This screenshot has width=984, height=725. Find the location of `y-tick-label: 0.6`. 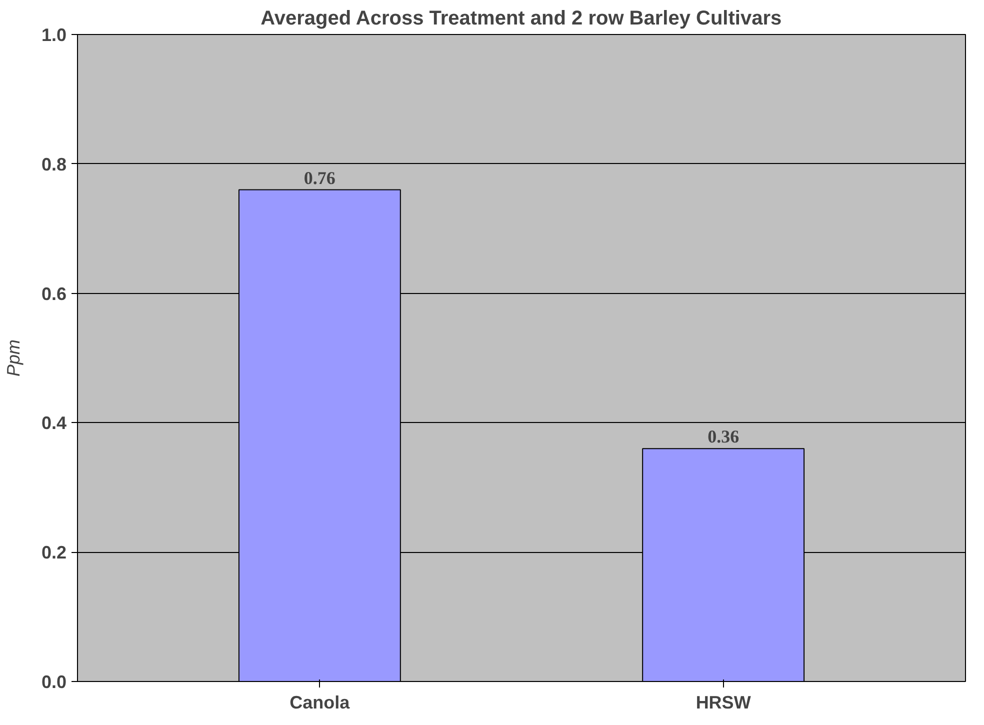

y-tick-label: 0.6 is located at coordinates (54, 294).